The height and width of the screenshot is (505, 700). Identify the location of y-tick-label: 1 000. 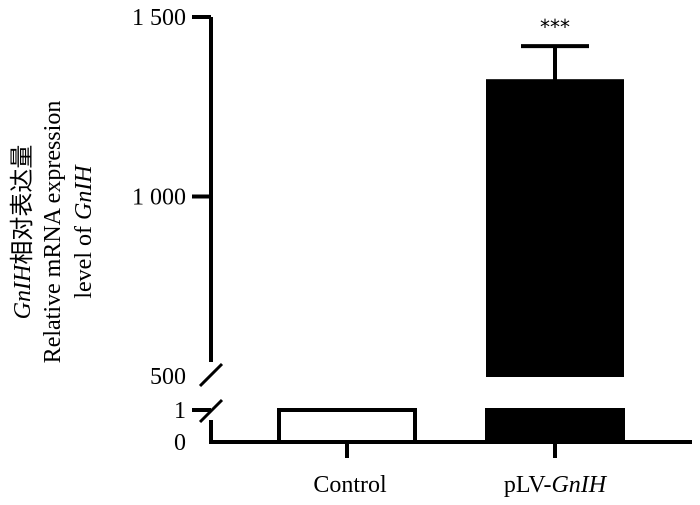
(159, 198).